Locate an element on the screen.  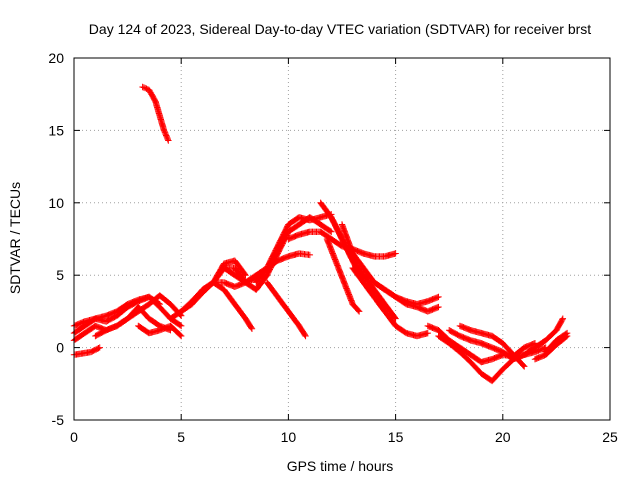
x-tick-label: 0 is located at coordinates (74, 437).